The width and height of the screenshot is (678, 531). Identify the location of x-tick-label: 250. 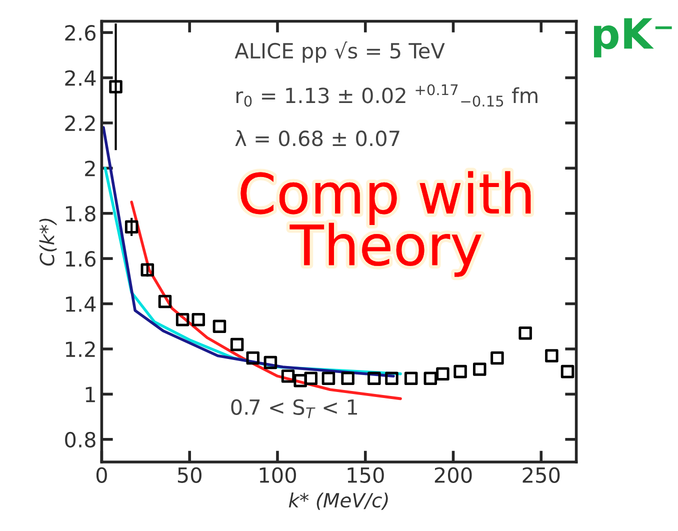
(541, 475).